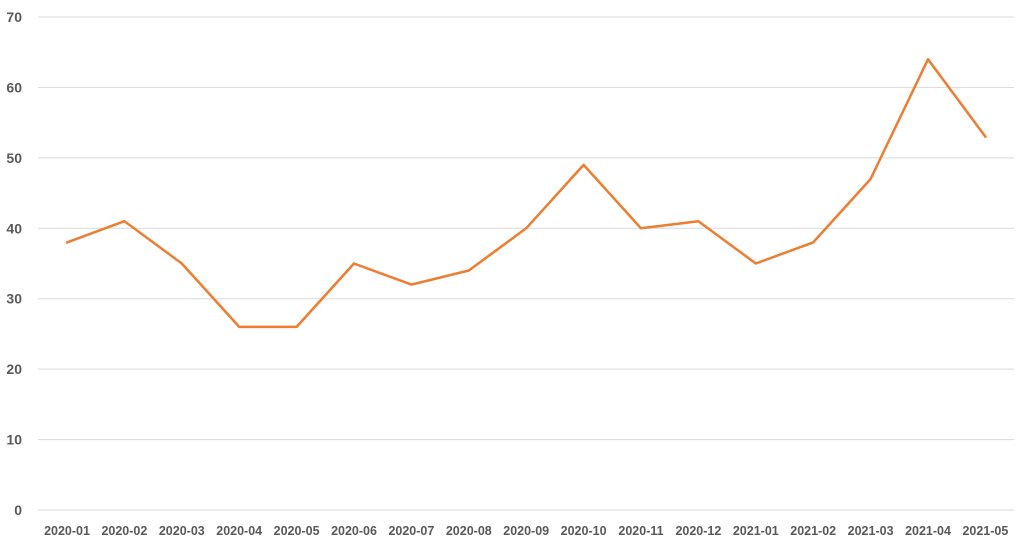 The image size is (1024, 542). What do you see at coordinates (14, 87) in the screenshot?
I see `y-tick-label: 60` at bounding box center [14, 87].